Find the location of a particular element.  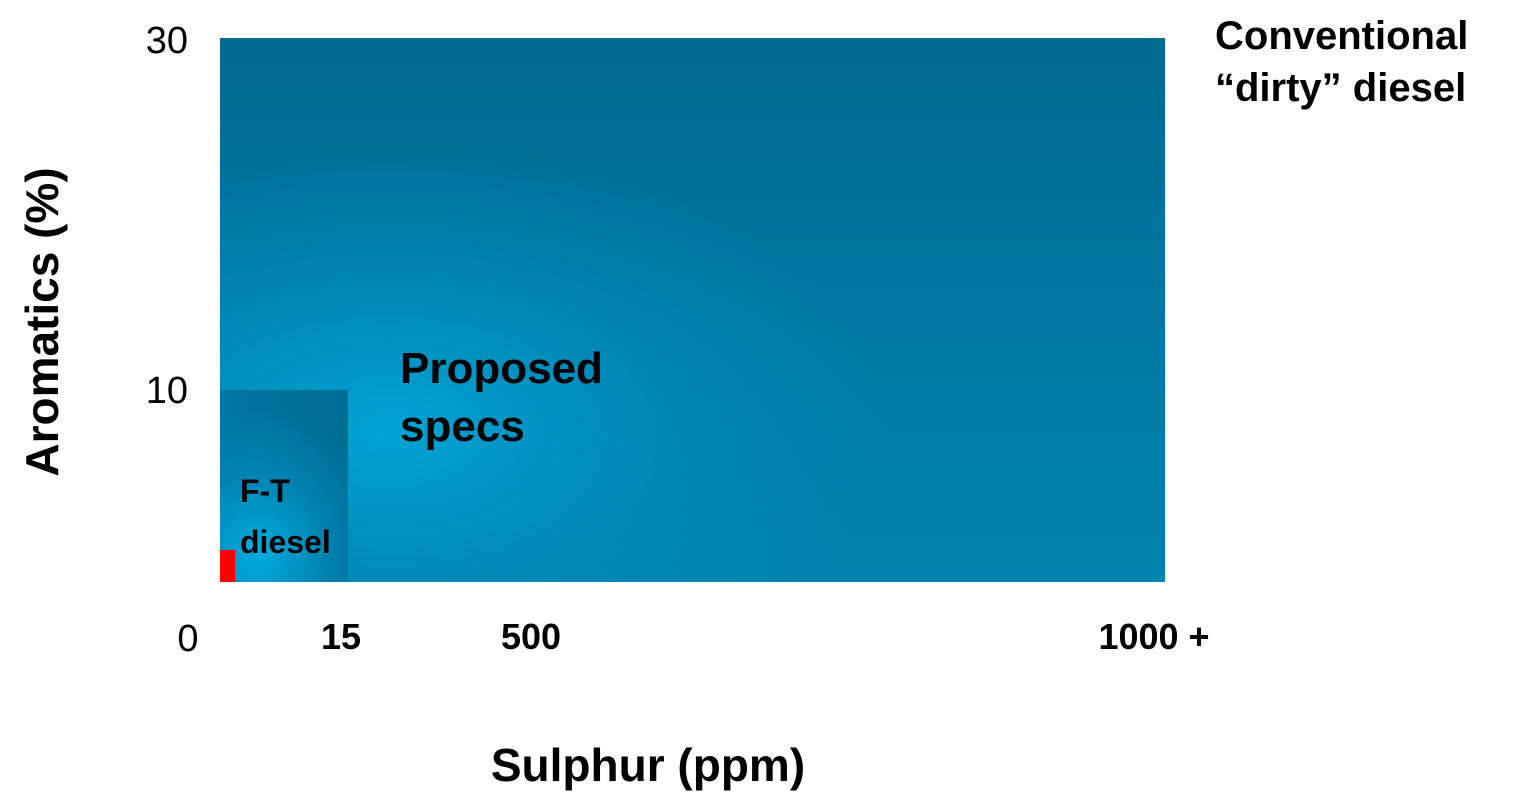

annotation-ft-diesel: F-T diesel is located at coordinates (285, 517).